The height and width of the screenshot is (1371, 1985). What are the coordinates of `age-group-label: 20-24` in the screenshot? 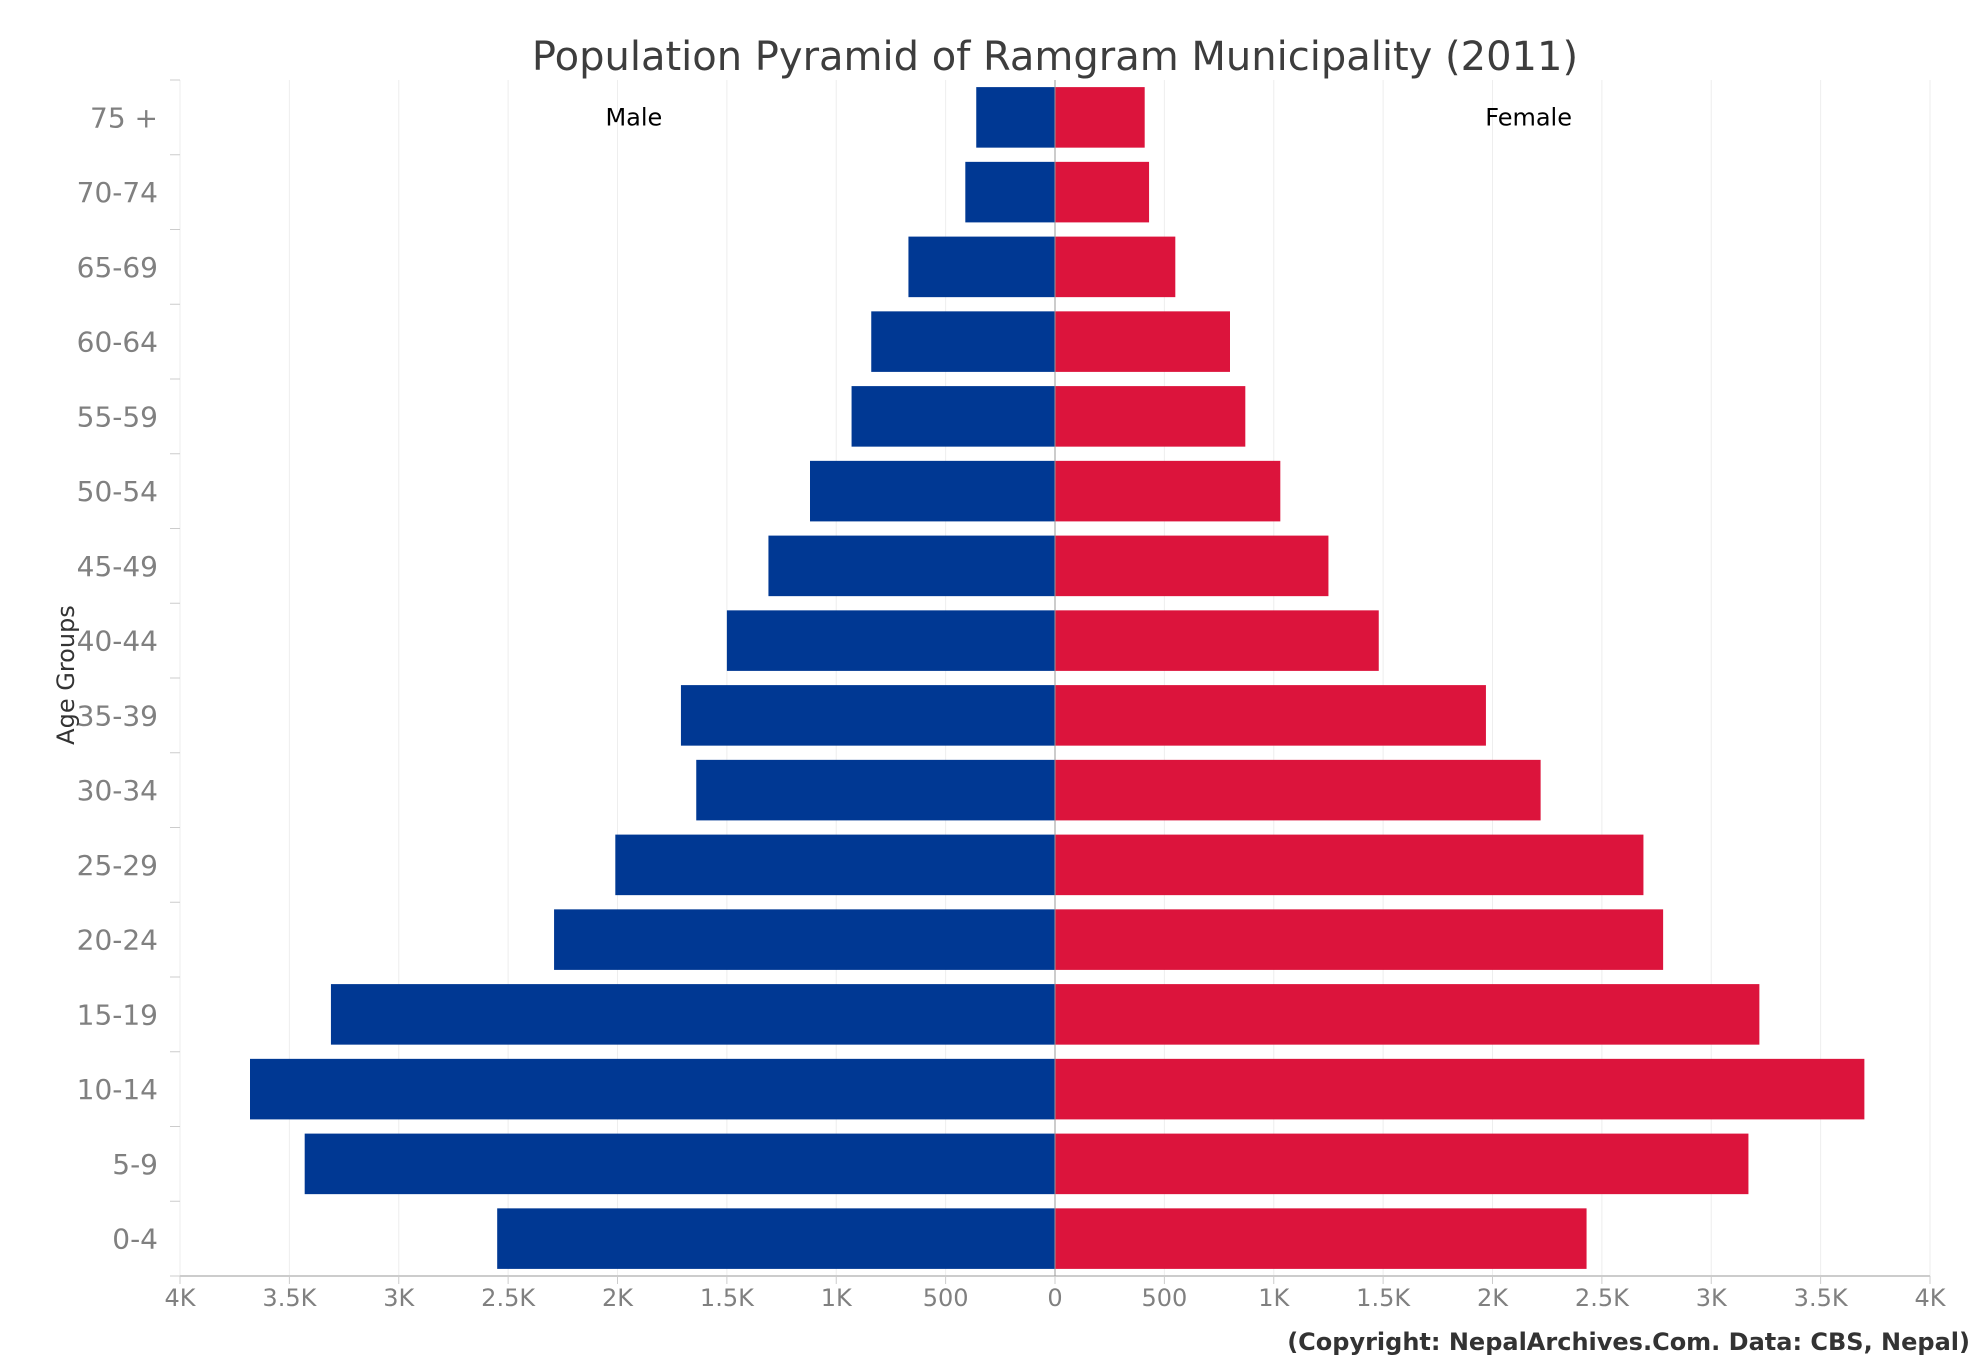 It's located at (117, 940).